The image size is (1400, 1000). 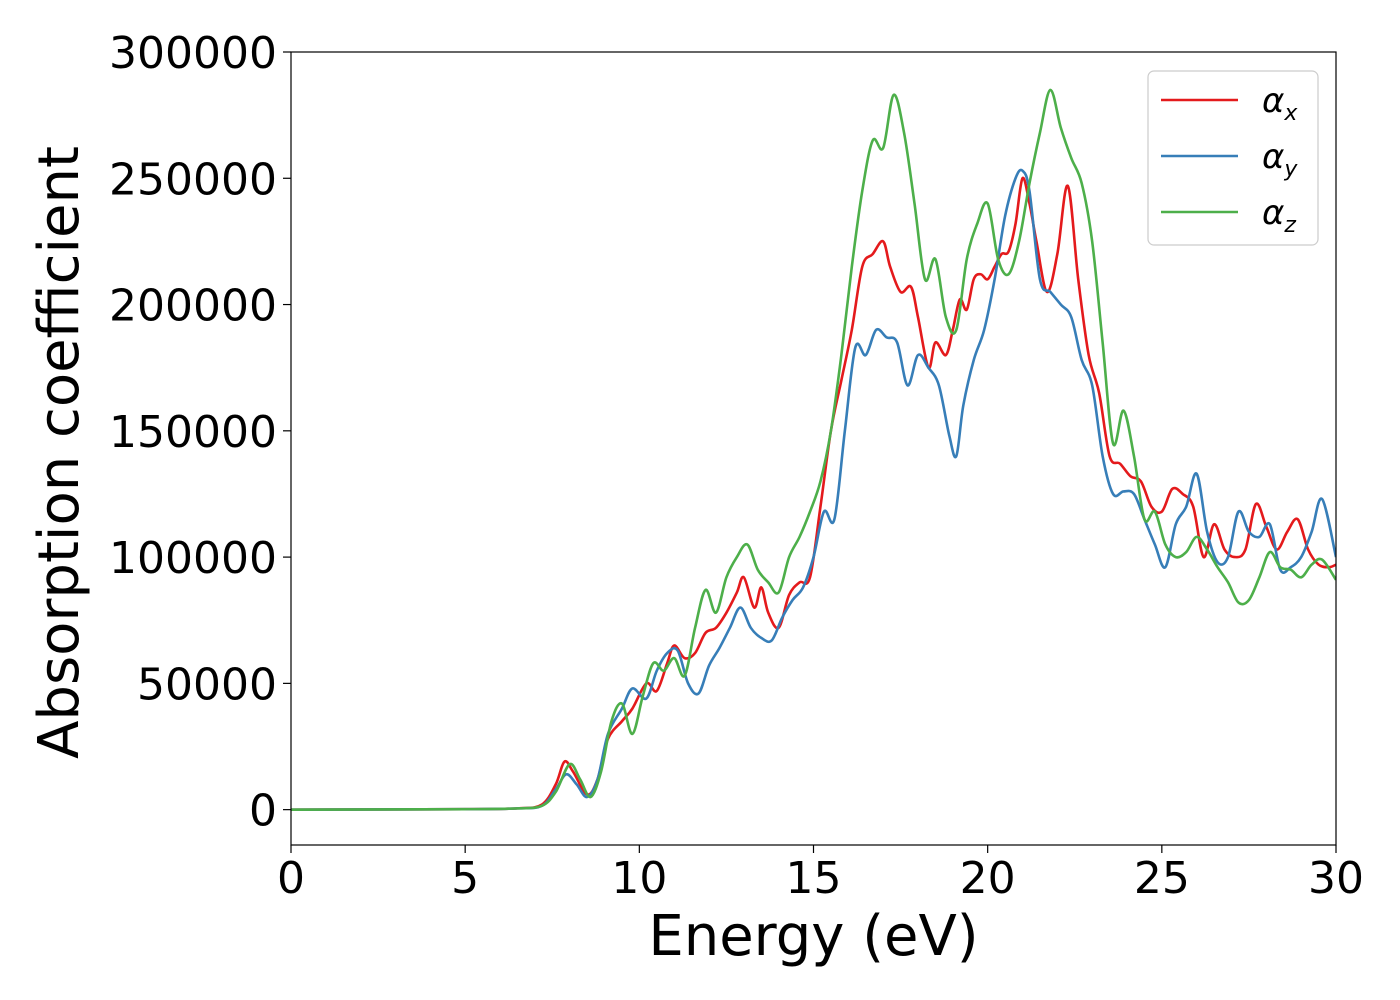 I want to click on y-tick-label: 200000, so click(x=193, y=306).